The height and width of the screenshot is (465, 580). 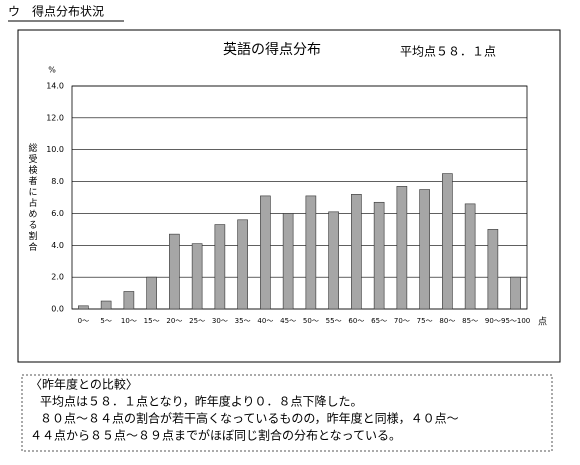 What do you see at coordinates (448, 52) in the screenshot?
I see `chart-subtitle: 平均点５８．１点` at bounding box center [448, 52].